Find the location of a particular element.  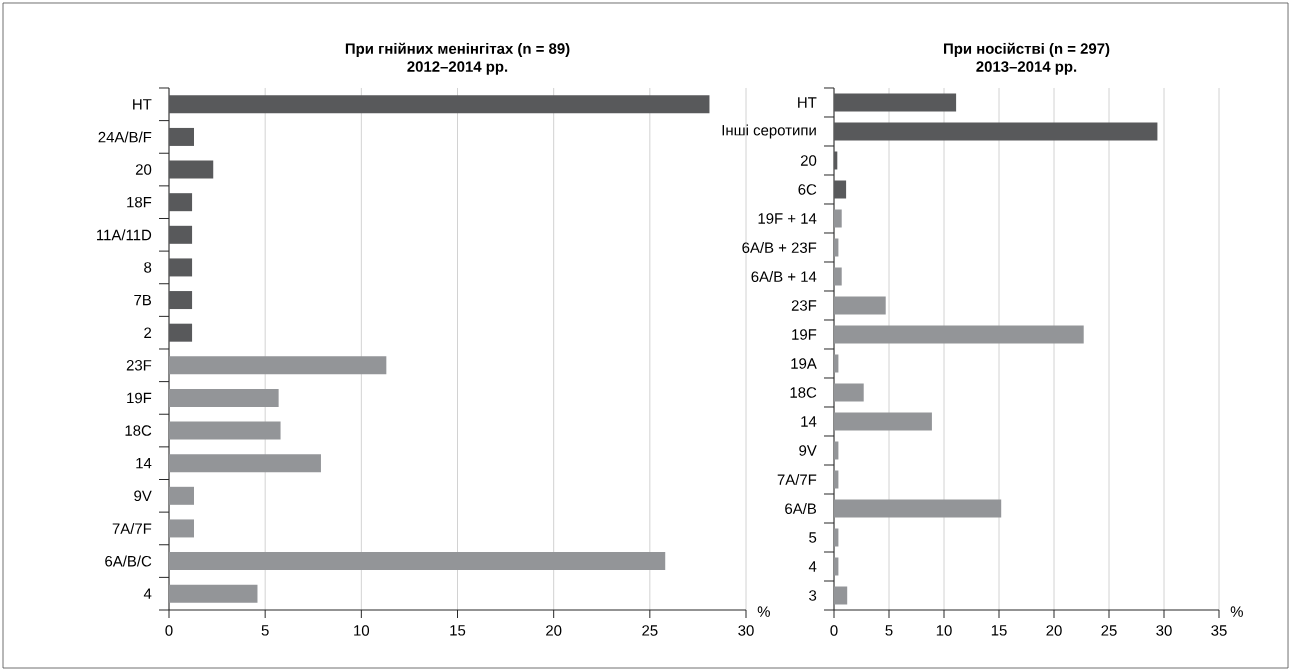

y-tick-label: 8 is located at coordinates (148, 267).